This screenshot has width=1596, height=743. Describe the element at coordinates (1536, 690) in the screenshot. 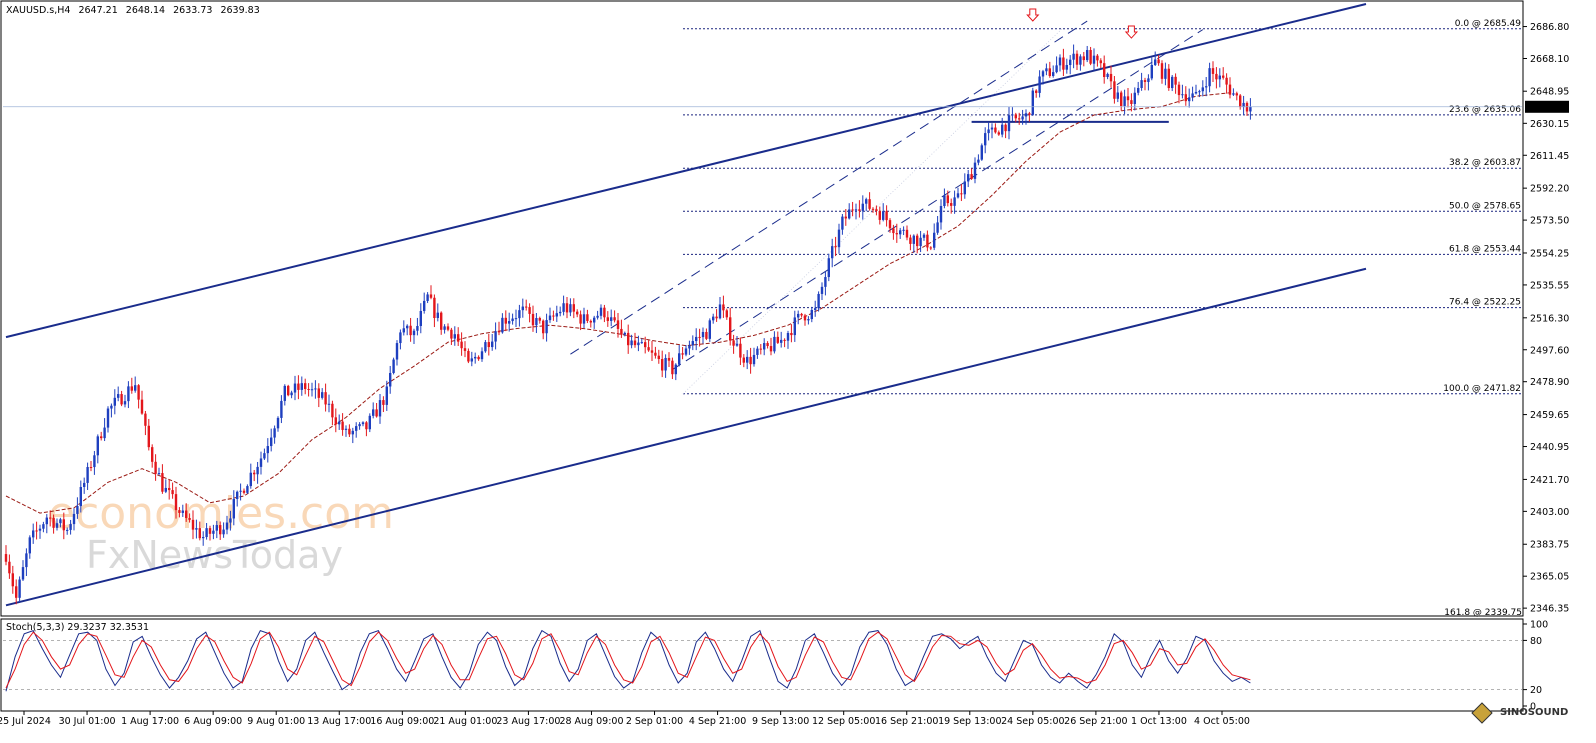

I see `stoch-y-tick-label: 20` at that location.